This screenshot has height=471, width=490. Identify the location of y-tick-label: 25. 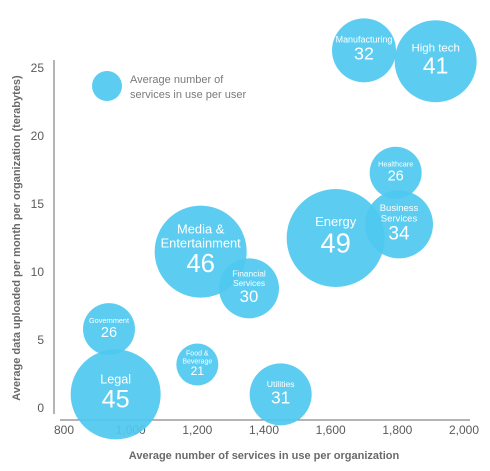
(38, 68).